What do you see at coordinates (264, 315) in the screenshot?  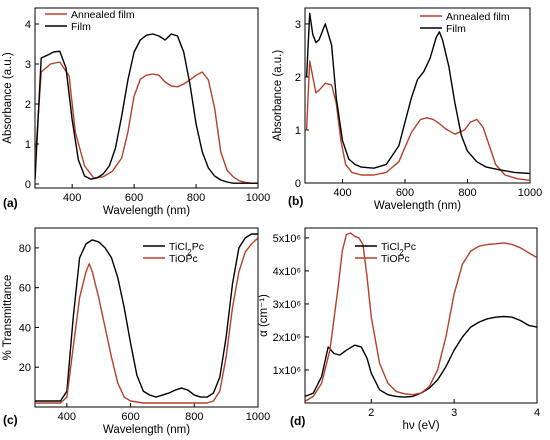 I see `y-axis-label: α (cm⁻¹)` at bounding box center [264, 315].